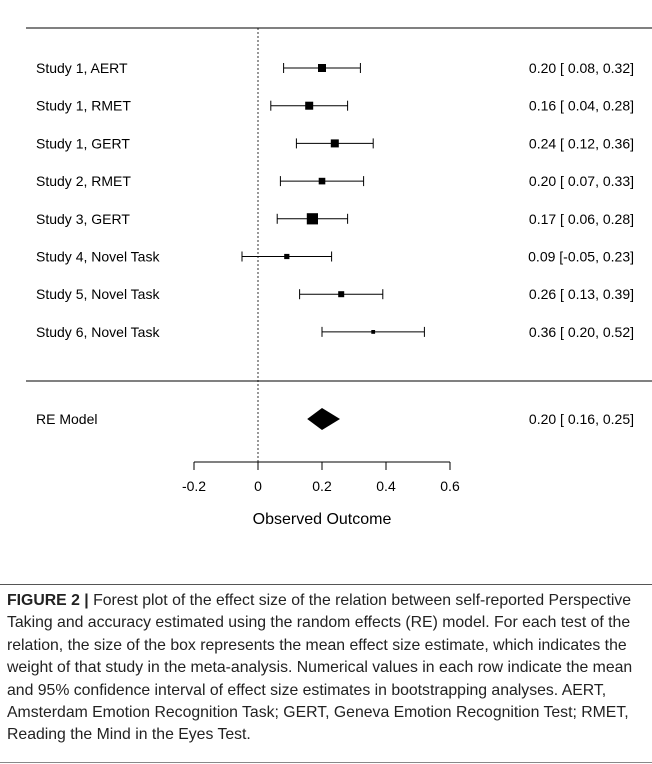 This screenshot has width=652, height=764. Describe the element at coordinates (335, 219) in the screenshot. I see `study-row: Study 3, GERT 0.17 [ 0.06, 0.28]` at that location.